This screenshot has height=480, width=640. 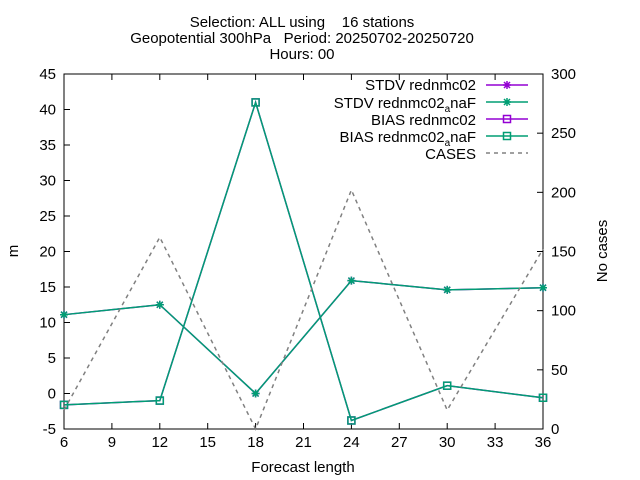 I want to click on title-line-3: Hours: 00, so click(x=301, y=54).